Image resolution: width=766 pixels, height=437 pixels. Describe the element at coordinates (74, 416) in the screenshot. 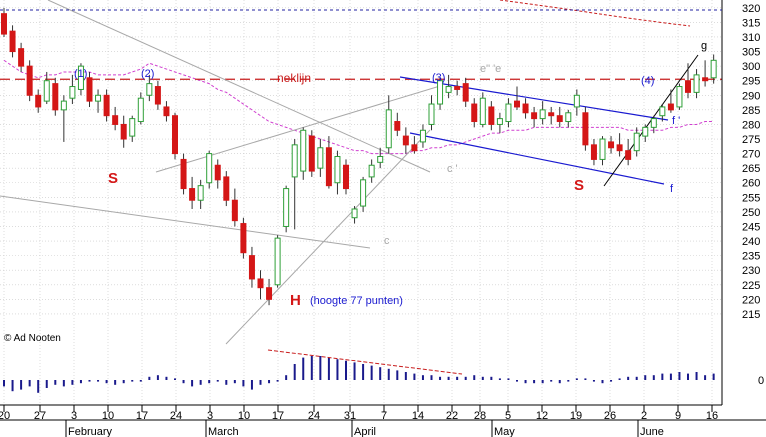

I see `x-tick-label: 3` at that location.